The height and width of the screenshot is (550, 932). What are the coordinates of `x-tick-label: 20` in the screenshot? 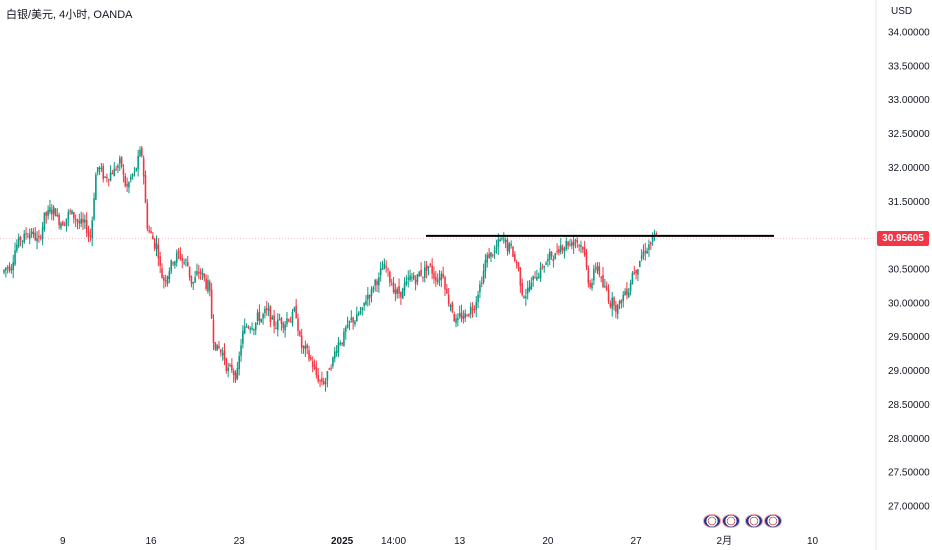 It's located at (548, 541).